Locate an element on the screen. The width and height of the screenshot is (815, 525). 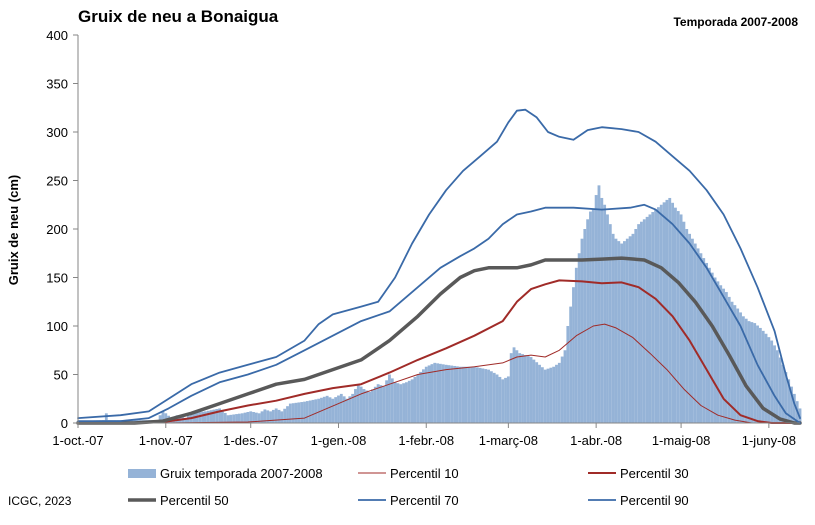
legend-item: Percentil 70 is located at coordinates (408, 500).